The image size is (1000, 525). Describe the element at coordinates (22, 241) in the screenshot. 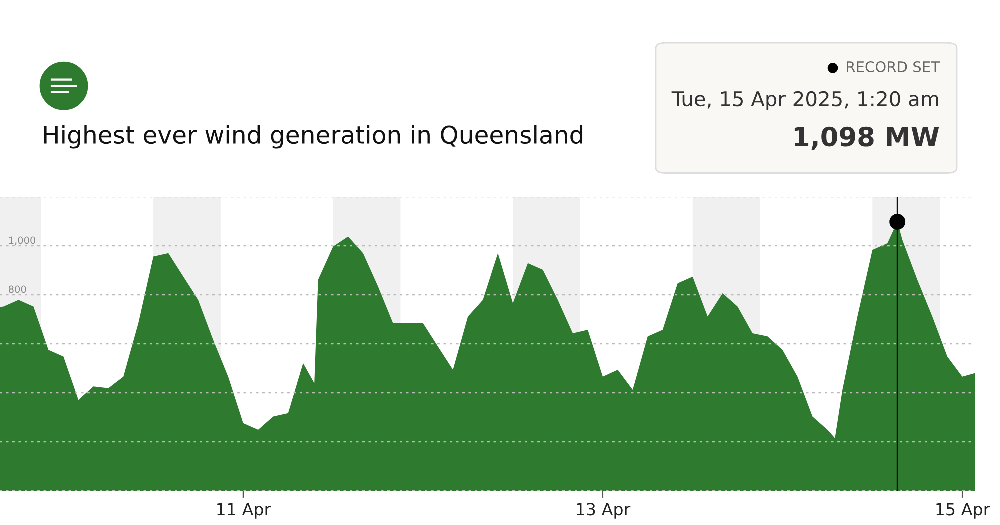

I see `y-tick-label: 1,000` at that location.